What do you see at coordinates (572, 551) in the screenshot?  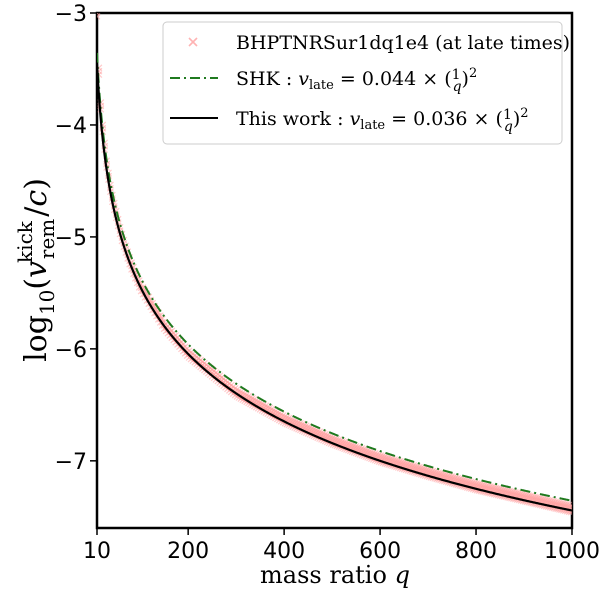 I see `x-tick-label: 1000` at bounding box center [572, 551].